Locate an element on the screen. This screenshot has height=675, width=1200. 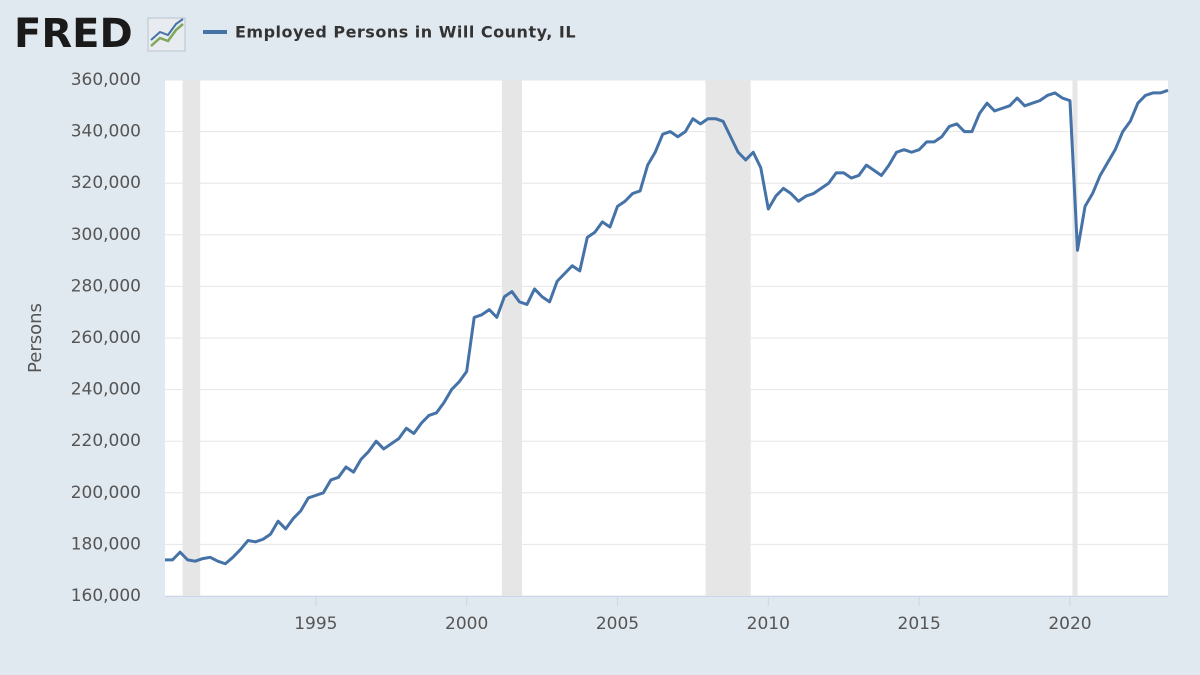
y-tick-label: 200,000 is located at coordinates (106, 493).